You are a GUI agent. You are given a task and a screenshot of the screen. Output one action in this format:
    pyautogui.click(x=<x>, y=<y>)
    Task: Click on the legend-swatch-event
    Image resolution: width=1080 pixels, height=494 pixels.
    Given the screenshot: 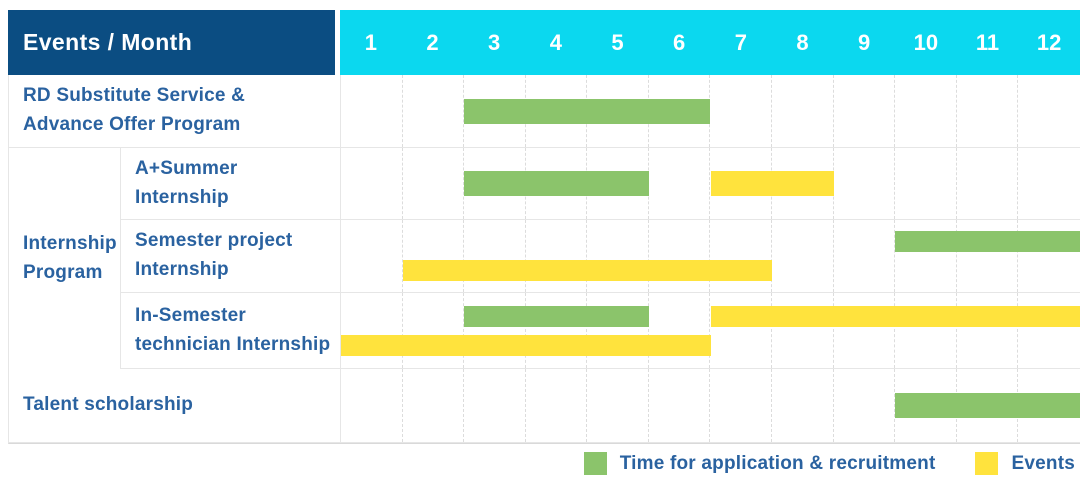 What is the action you would take?
    pyautogui.click(x=987, y=463)
    